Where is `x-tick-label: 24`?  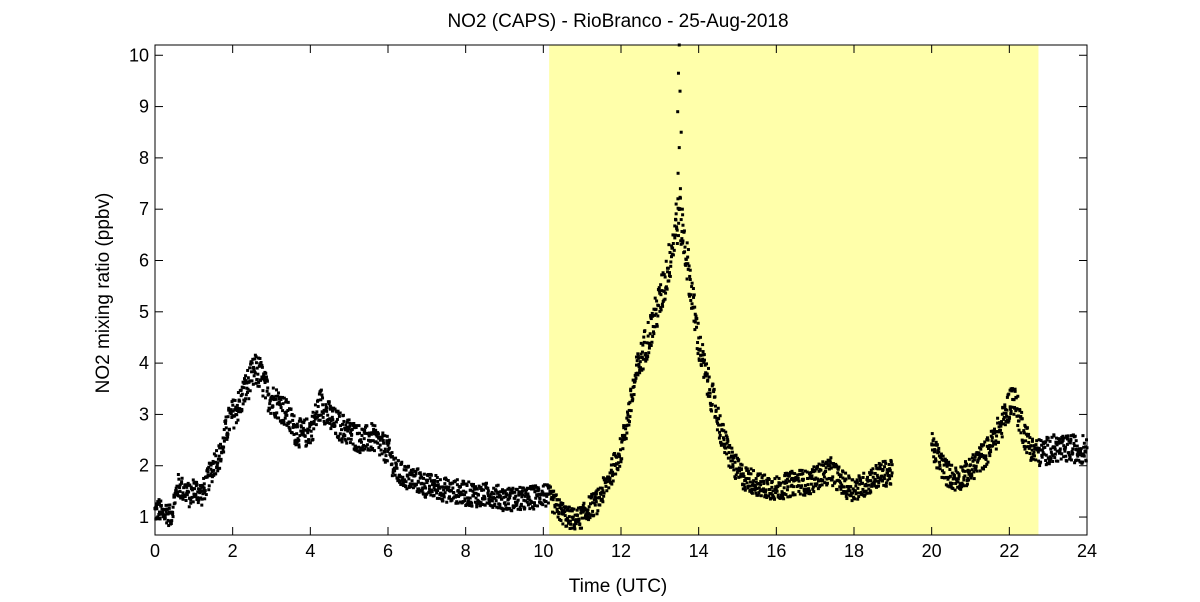
x-tick-label: 24 is located at coordinates (1087, 551).